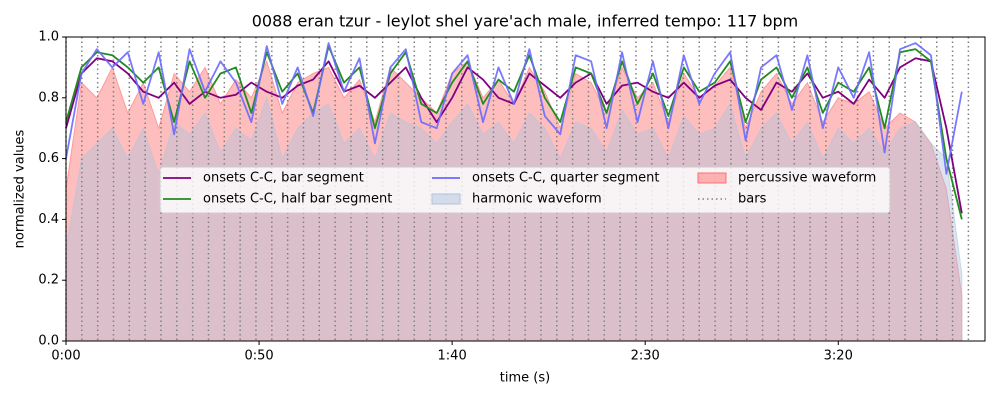 This screenshot has width=1000, height=400. What do you see at coordinates (48, 37) in the screenshot?
I see `y-tick-label: 1.0` at bounding box center [48, 37].